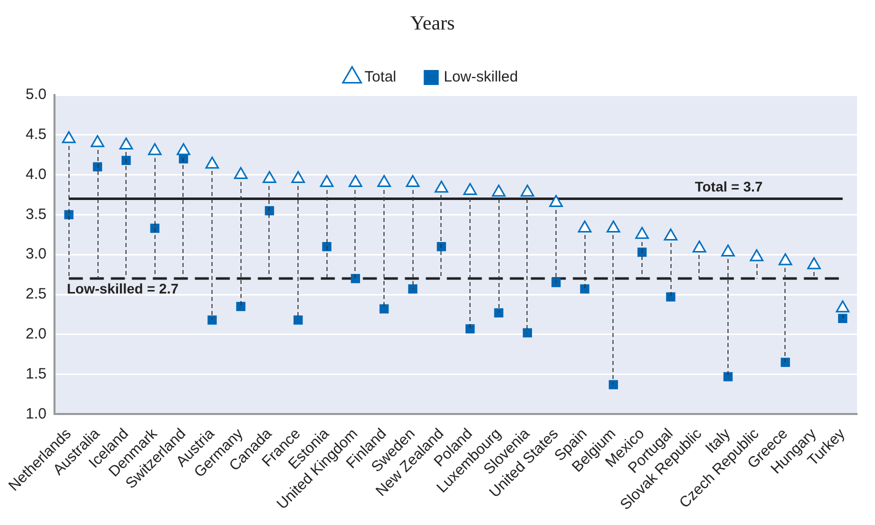 The width and height of the screenshot is (875, 525). What do you see at coordinates (36, 294) in the screenshot?
I see `y-tick-label: 2.5` at bounding box center [36, 294].